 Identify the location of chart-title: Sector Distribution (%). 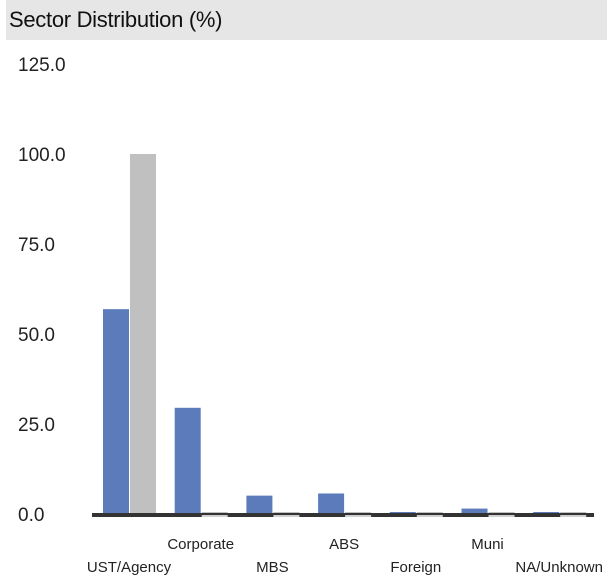
(116, 19).